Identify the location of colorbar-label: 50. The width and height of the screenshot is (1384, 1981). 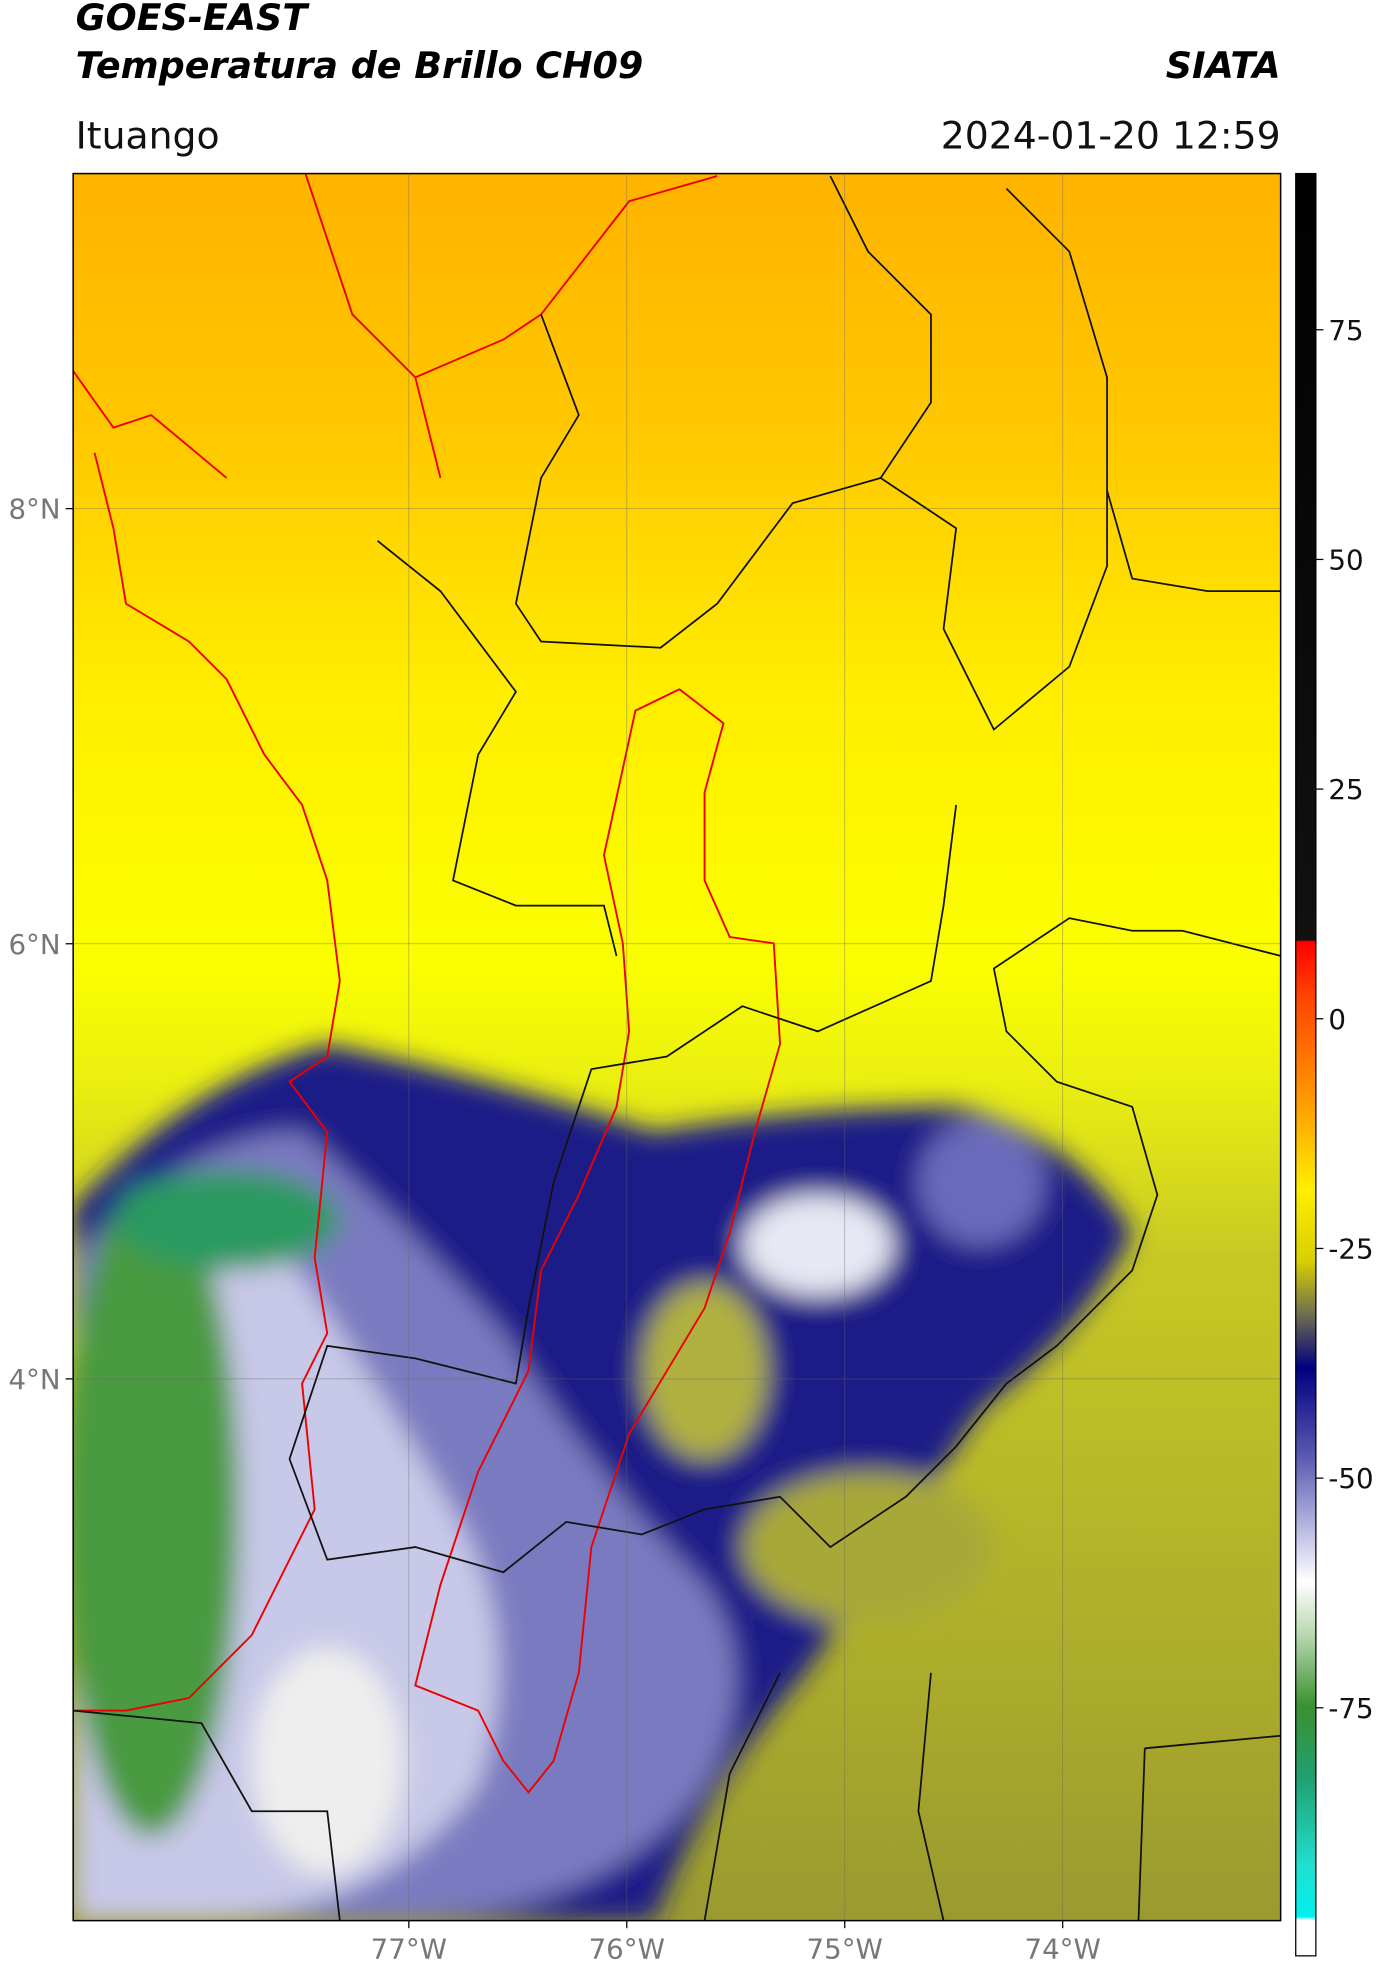
(1345, 559).